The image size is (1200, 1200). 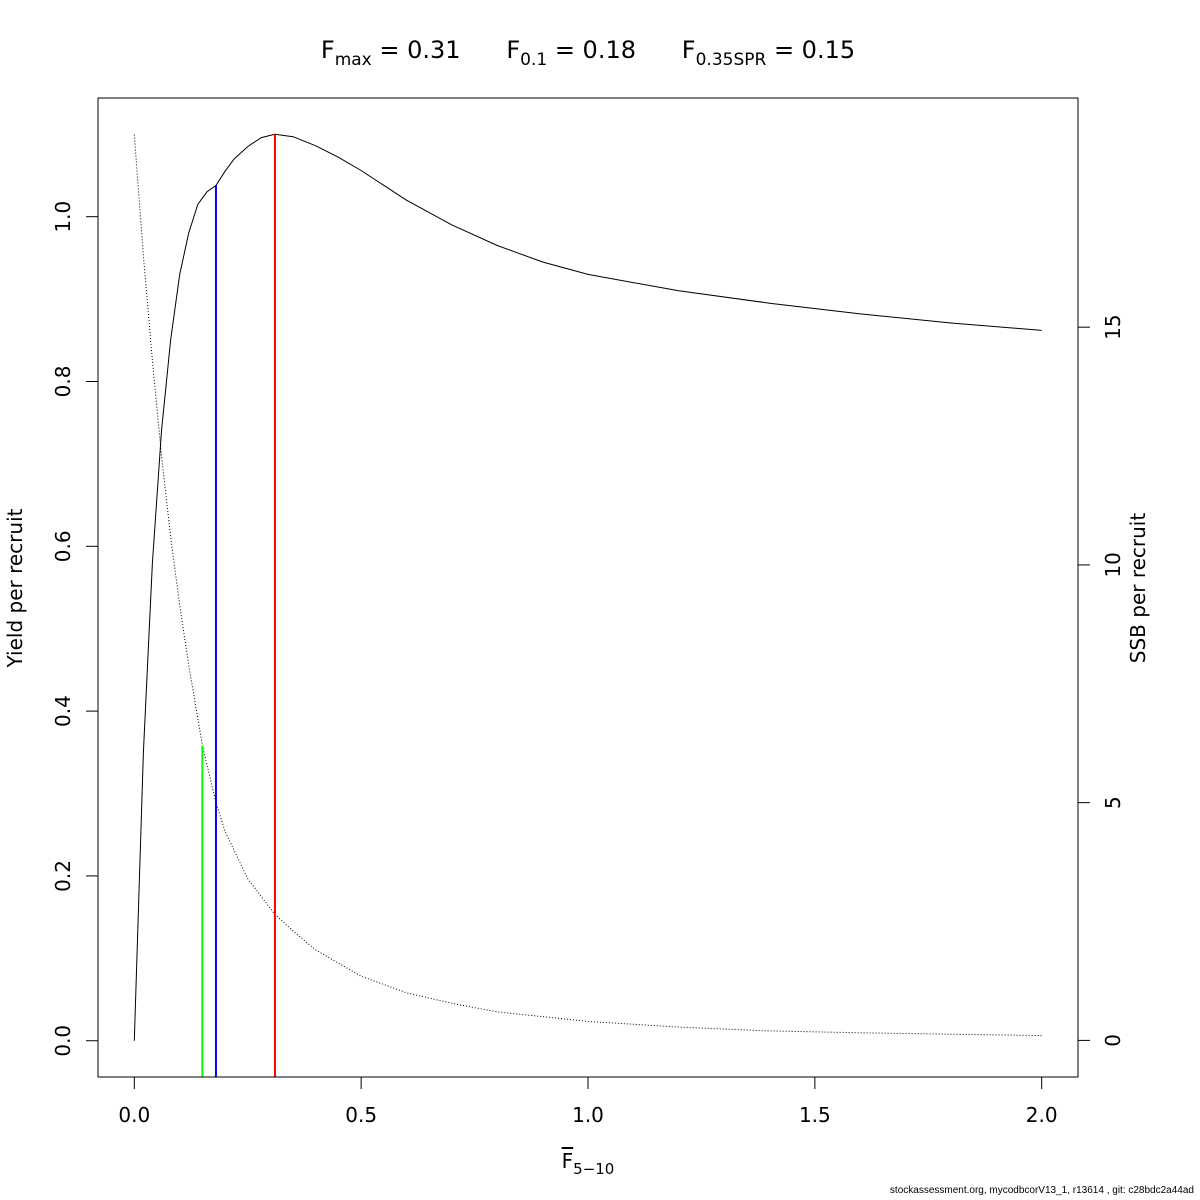 I want to click on x-axis-label: F5−10, so click(x=588, y=1163).